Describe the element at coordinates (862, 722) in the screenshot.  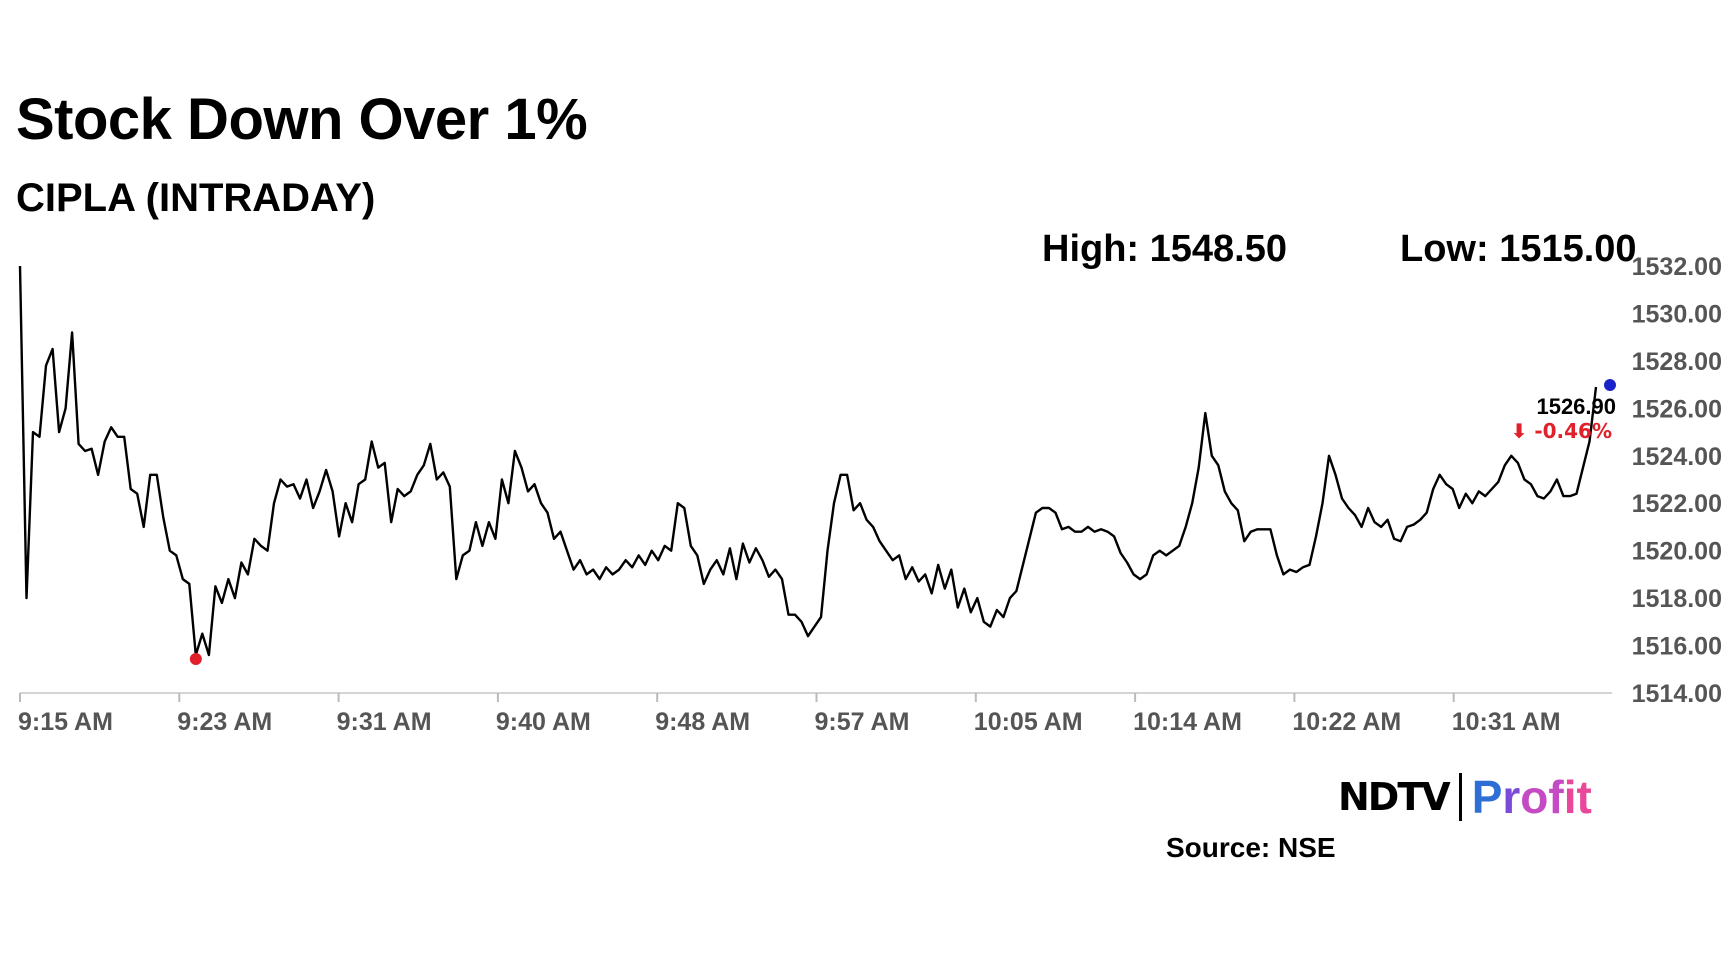
I see `x-tick-label: 9:57 AM` at that location.